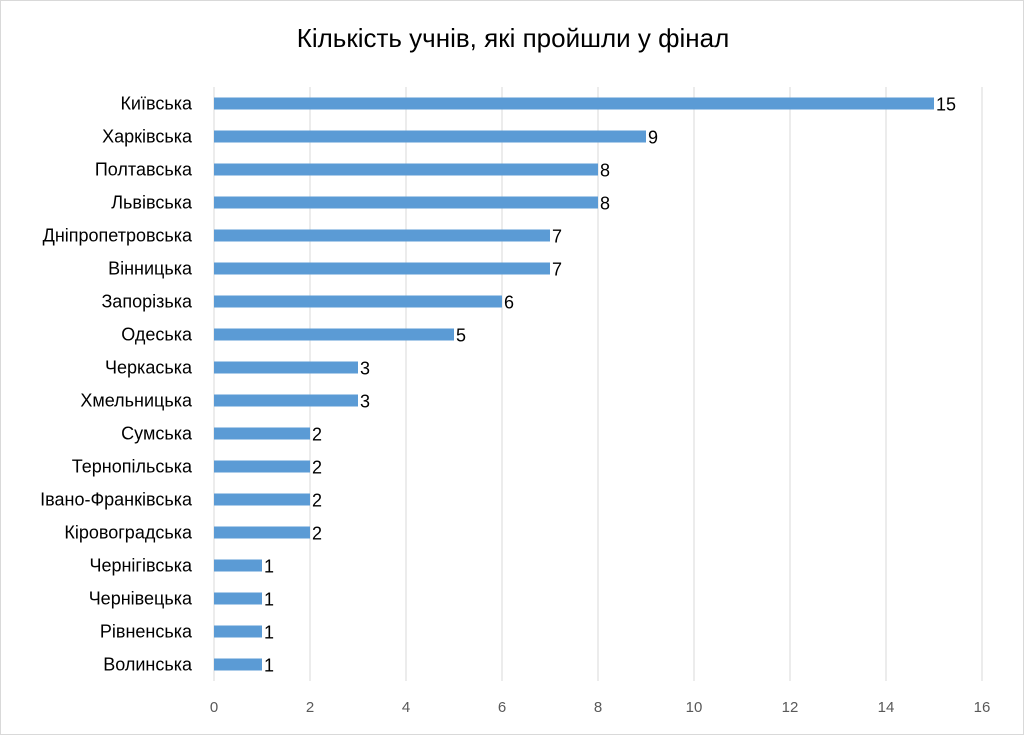  I want to click on category-label-1: Харківська, so click(147, 137).